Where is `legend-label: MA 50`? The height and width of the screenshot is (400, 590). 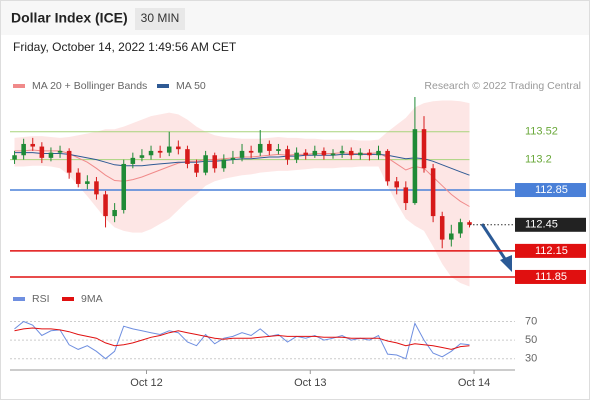
legend-label: MA 50 is located at coordinates (191, 86).